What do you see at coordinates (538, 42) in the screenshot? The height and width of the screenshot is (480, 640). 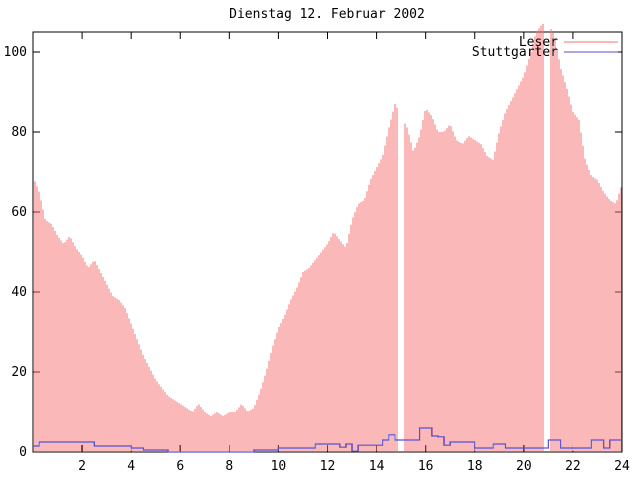 I see `legend-label-leser: Leser` at bounding box center [538, 42].